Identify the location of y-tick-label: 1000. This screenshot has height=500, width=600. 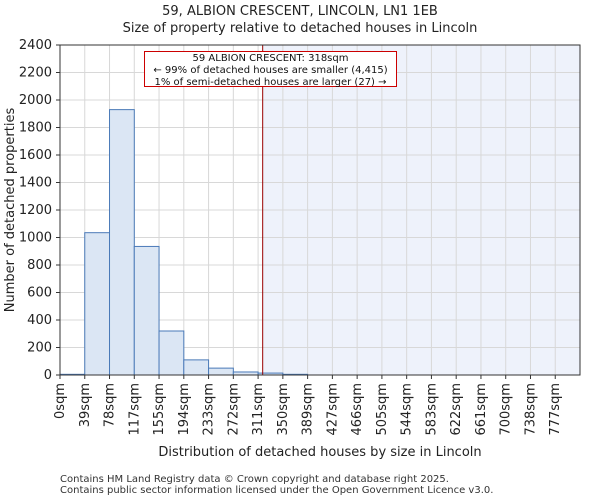
(35, 238).